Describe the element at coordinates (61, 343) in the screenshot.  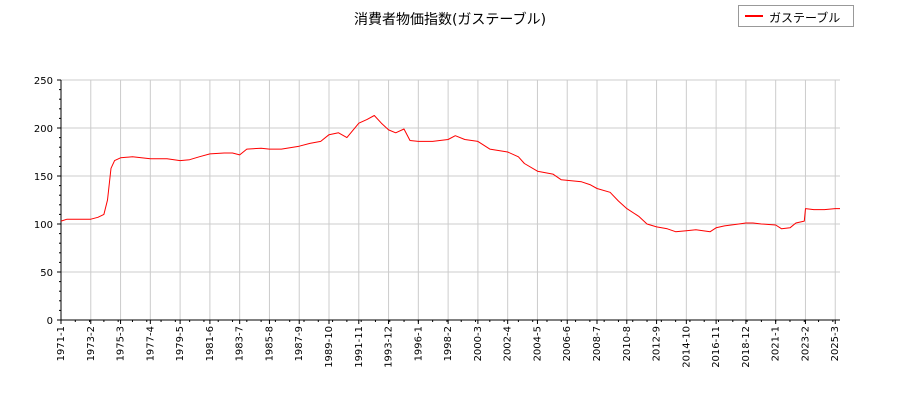
I see `x-tick-label: 1971-1` at that location.